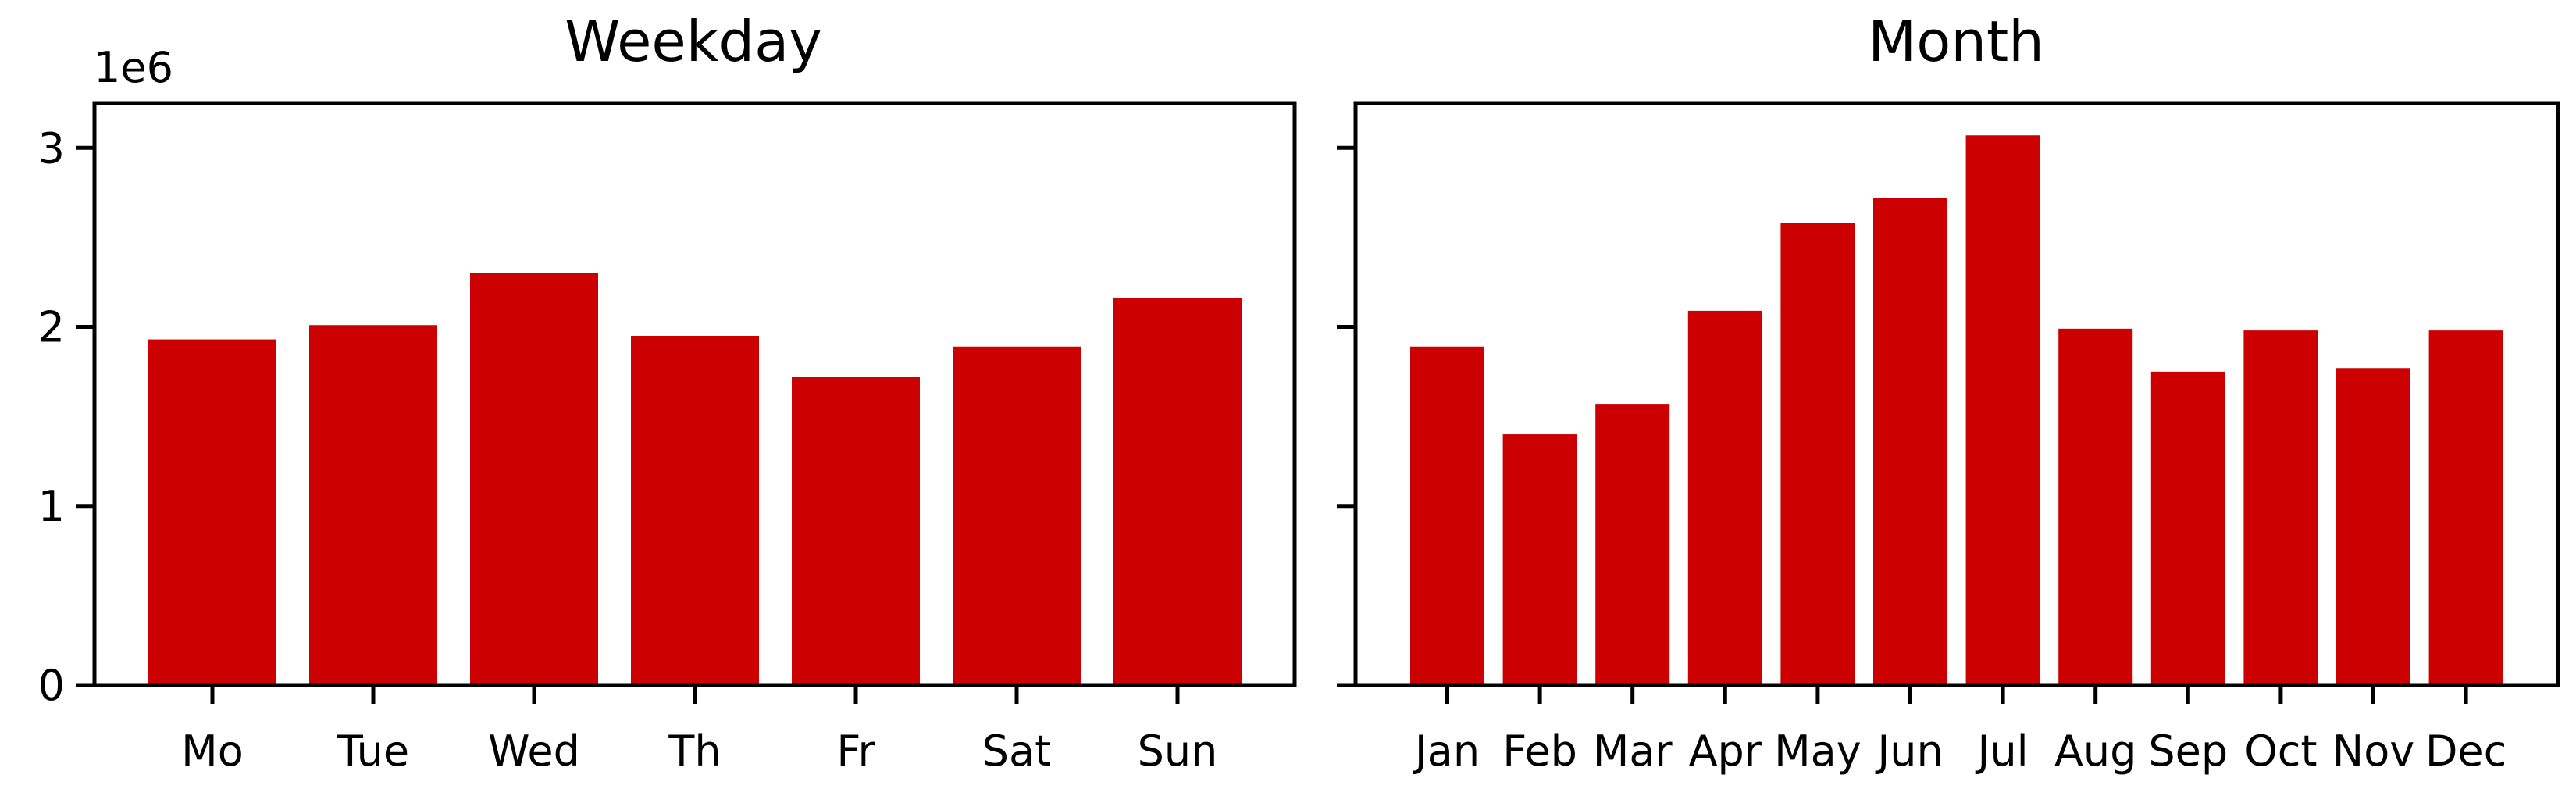 The image size is (2576, 796). I want to click on weekday-x-ticks: Mo Tue Wed Th Fr Sat Sun, so click(699, 730).